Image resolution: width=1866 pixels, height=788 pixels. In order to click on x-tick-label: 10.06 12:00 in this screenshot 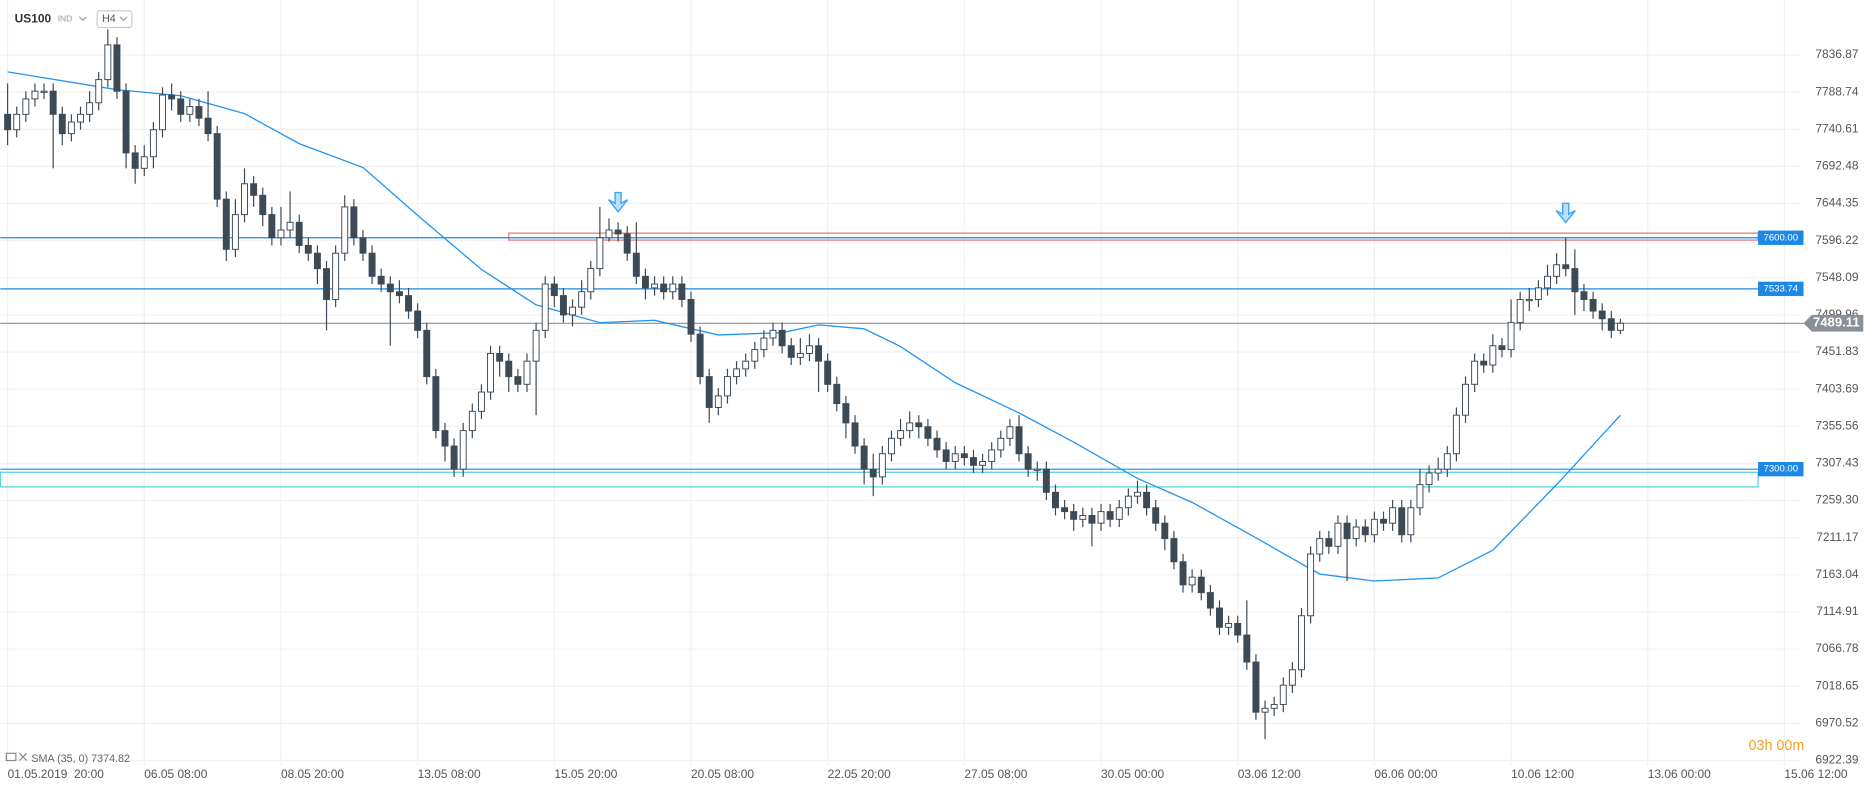, I will do `click(1542, 774)`.